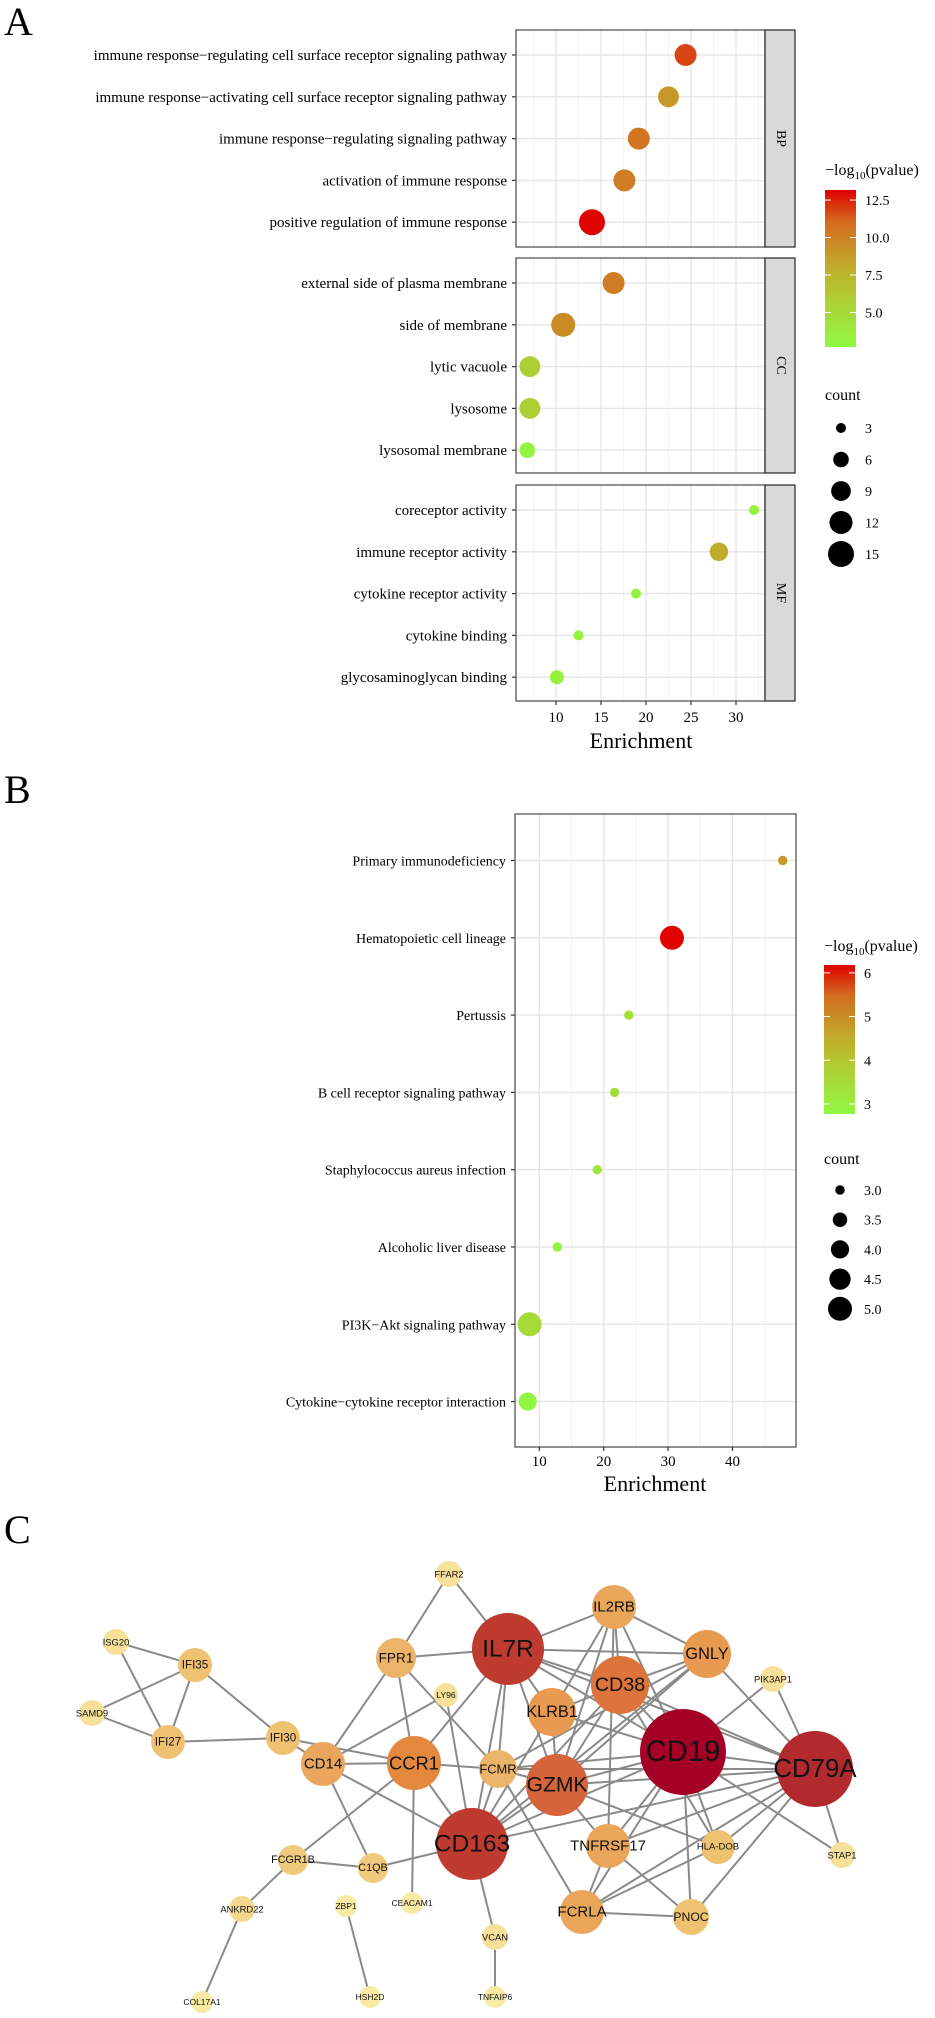 This screenshot has width=935, height=2018. I want to click on edge-ly96-cd14, so click(384, 1729).